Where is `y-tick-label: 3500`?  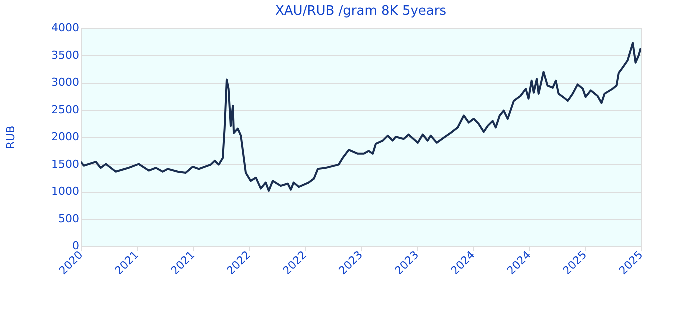 y-tick-label: 3500 is located at coordinates (66, 55).